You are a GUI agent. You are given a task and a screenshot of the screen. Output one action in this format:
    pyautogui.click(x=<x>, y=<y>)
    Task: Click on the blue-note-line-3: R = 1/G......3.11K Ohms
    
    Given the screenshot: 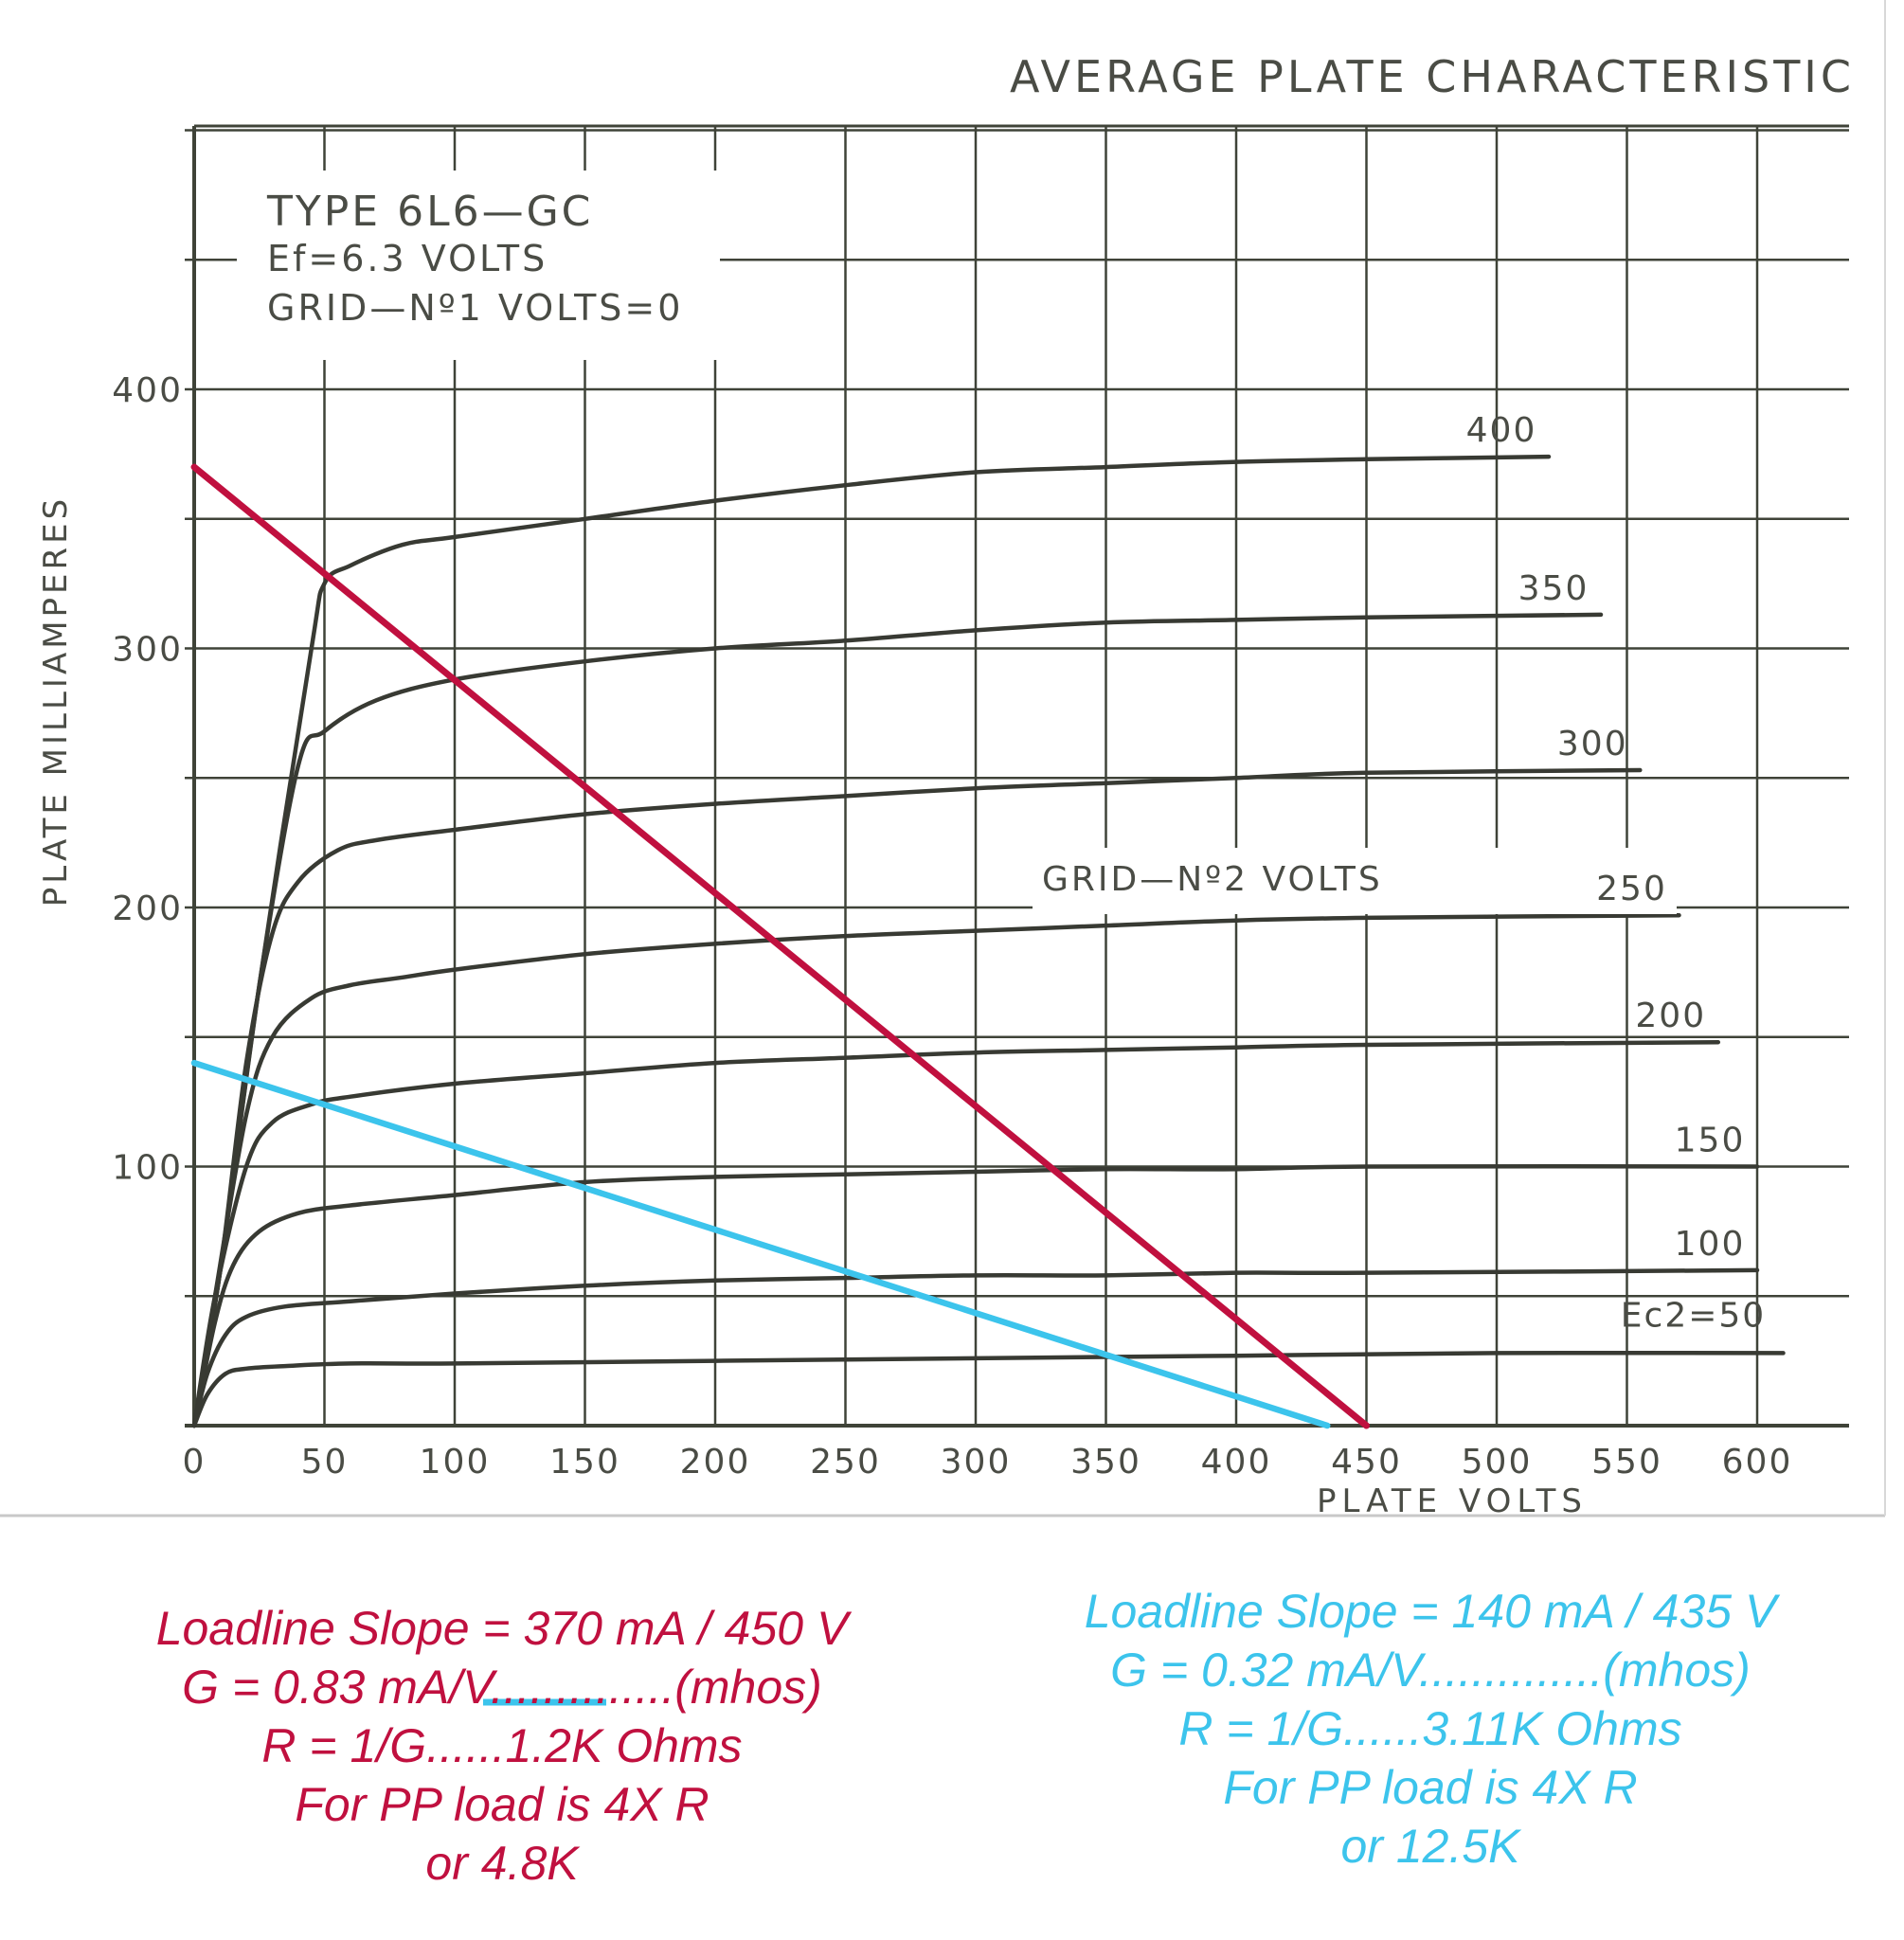 What is the action you would take?
    pyautogui.click(x=1430, y=1728)
    